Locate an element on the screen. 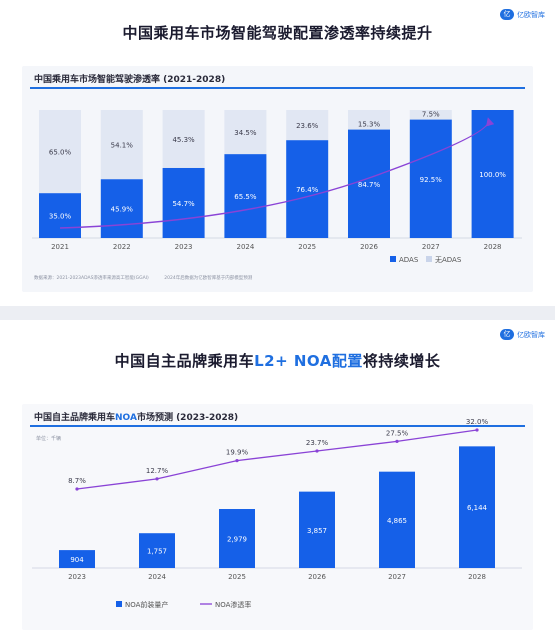 This screenshot has height=640, width=555. label-adas-2021: 35.0% is located at coordinates (60, 217).